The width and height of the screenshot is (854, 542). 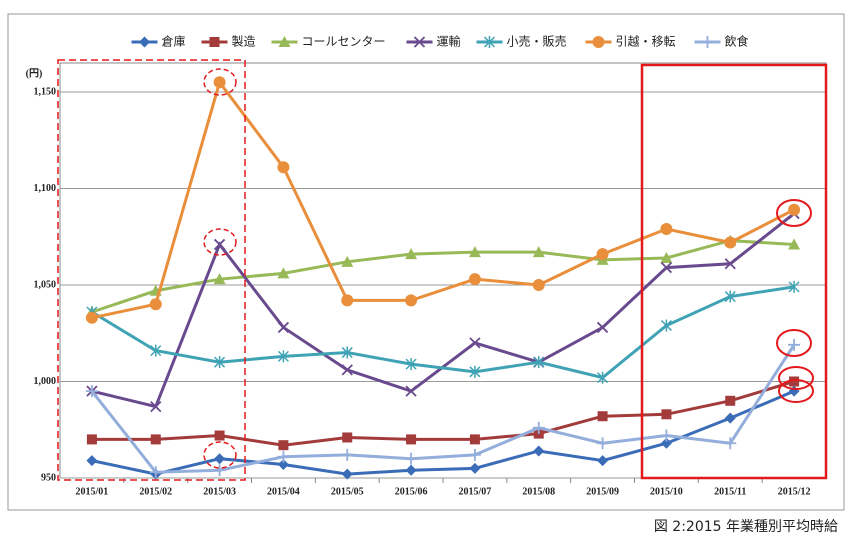 I want to click on x-tick-label: 2015/05, so click(x=347, y=491).